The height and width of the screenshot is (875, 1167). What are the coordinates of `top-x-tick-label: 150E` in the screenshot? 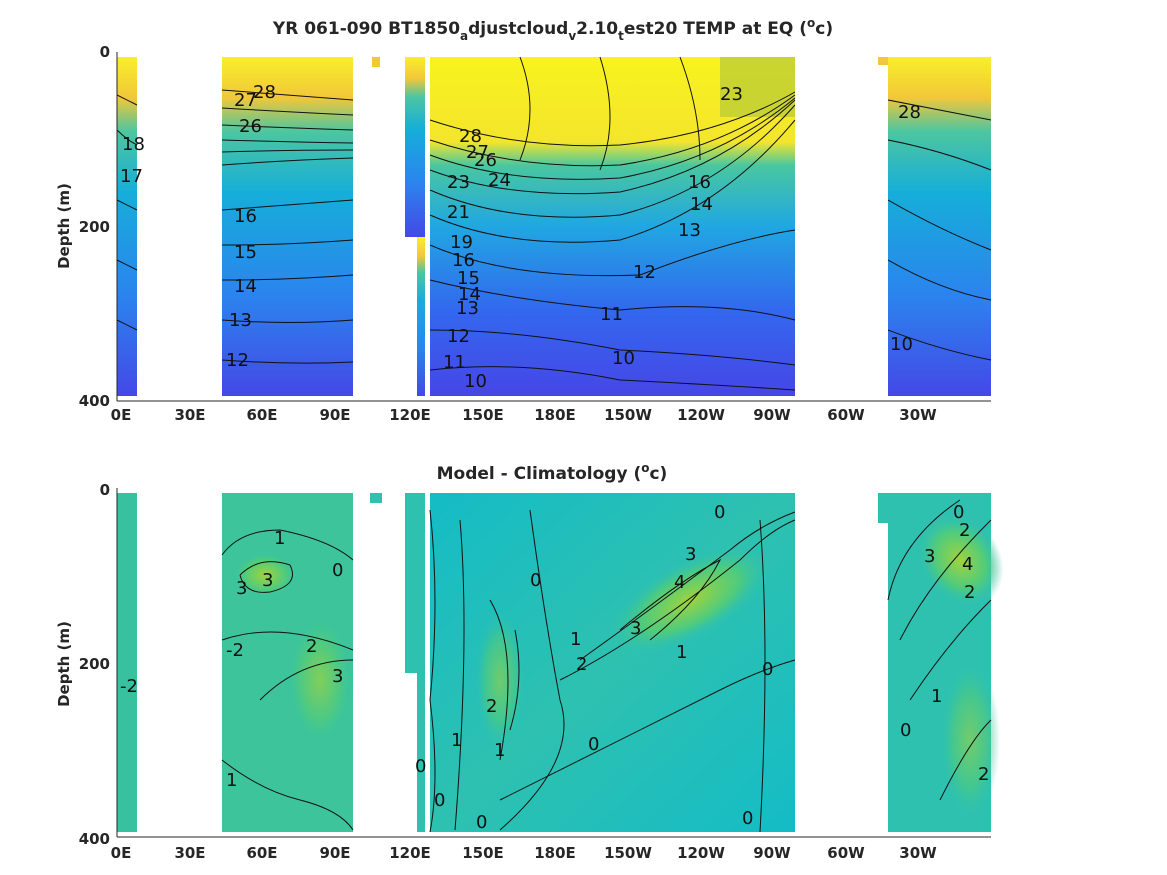 It's located at (483, 415).